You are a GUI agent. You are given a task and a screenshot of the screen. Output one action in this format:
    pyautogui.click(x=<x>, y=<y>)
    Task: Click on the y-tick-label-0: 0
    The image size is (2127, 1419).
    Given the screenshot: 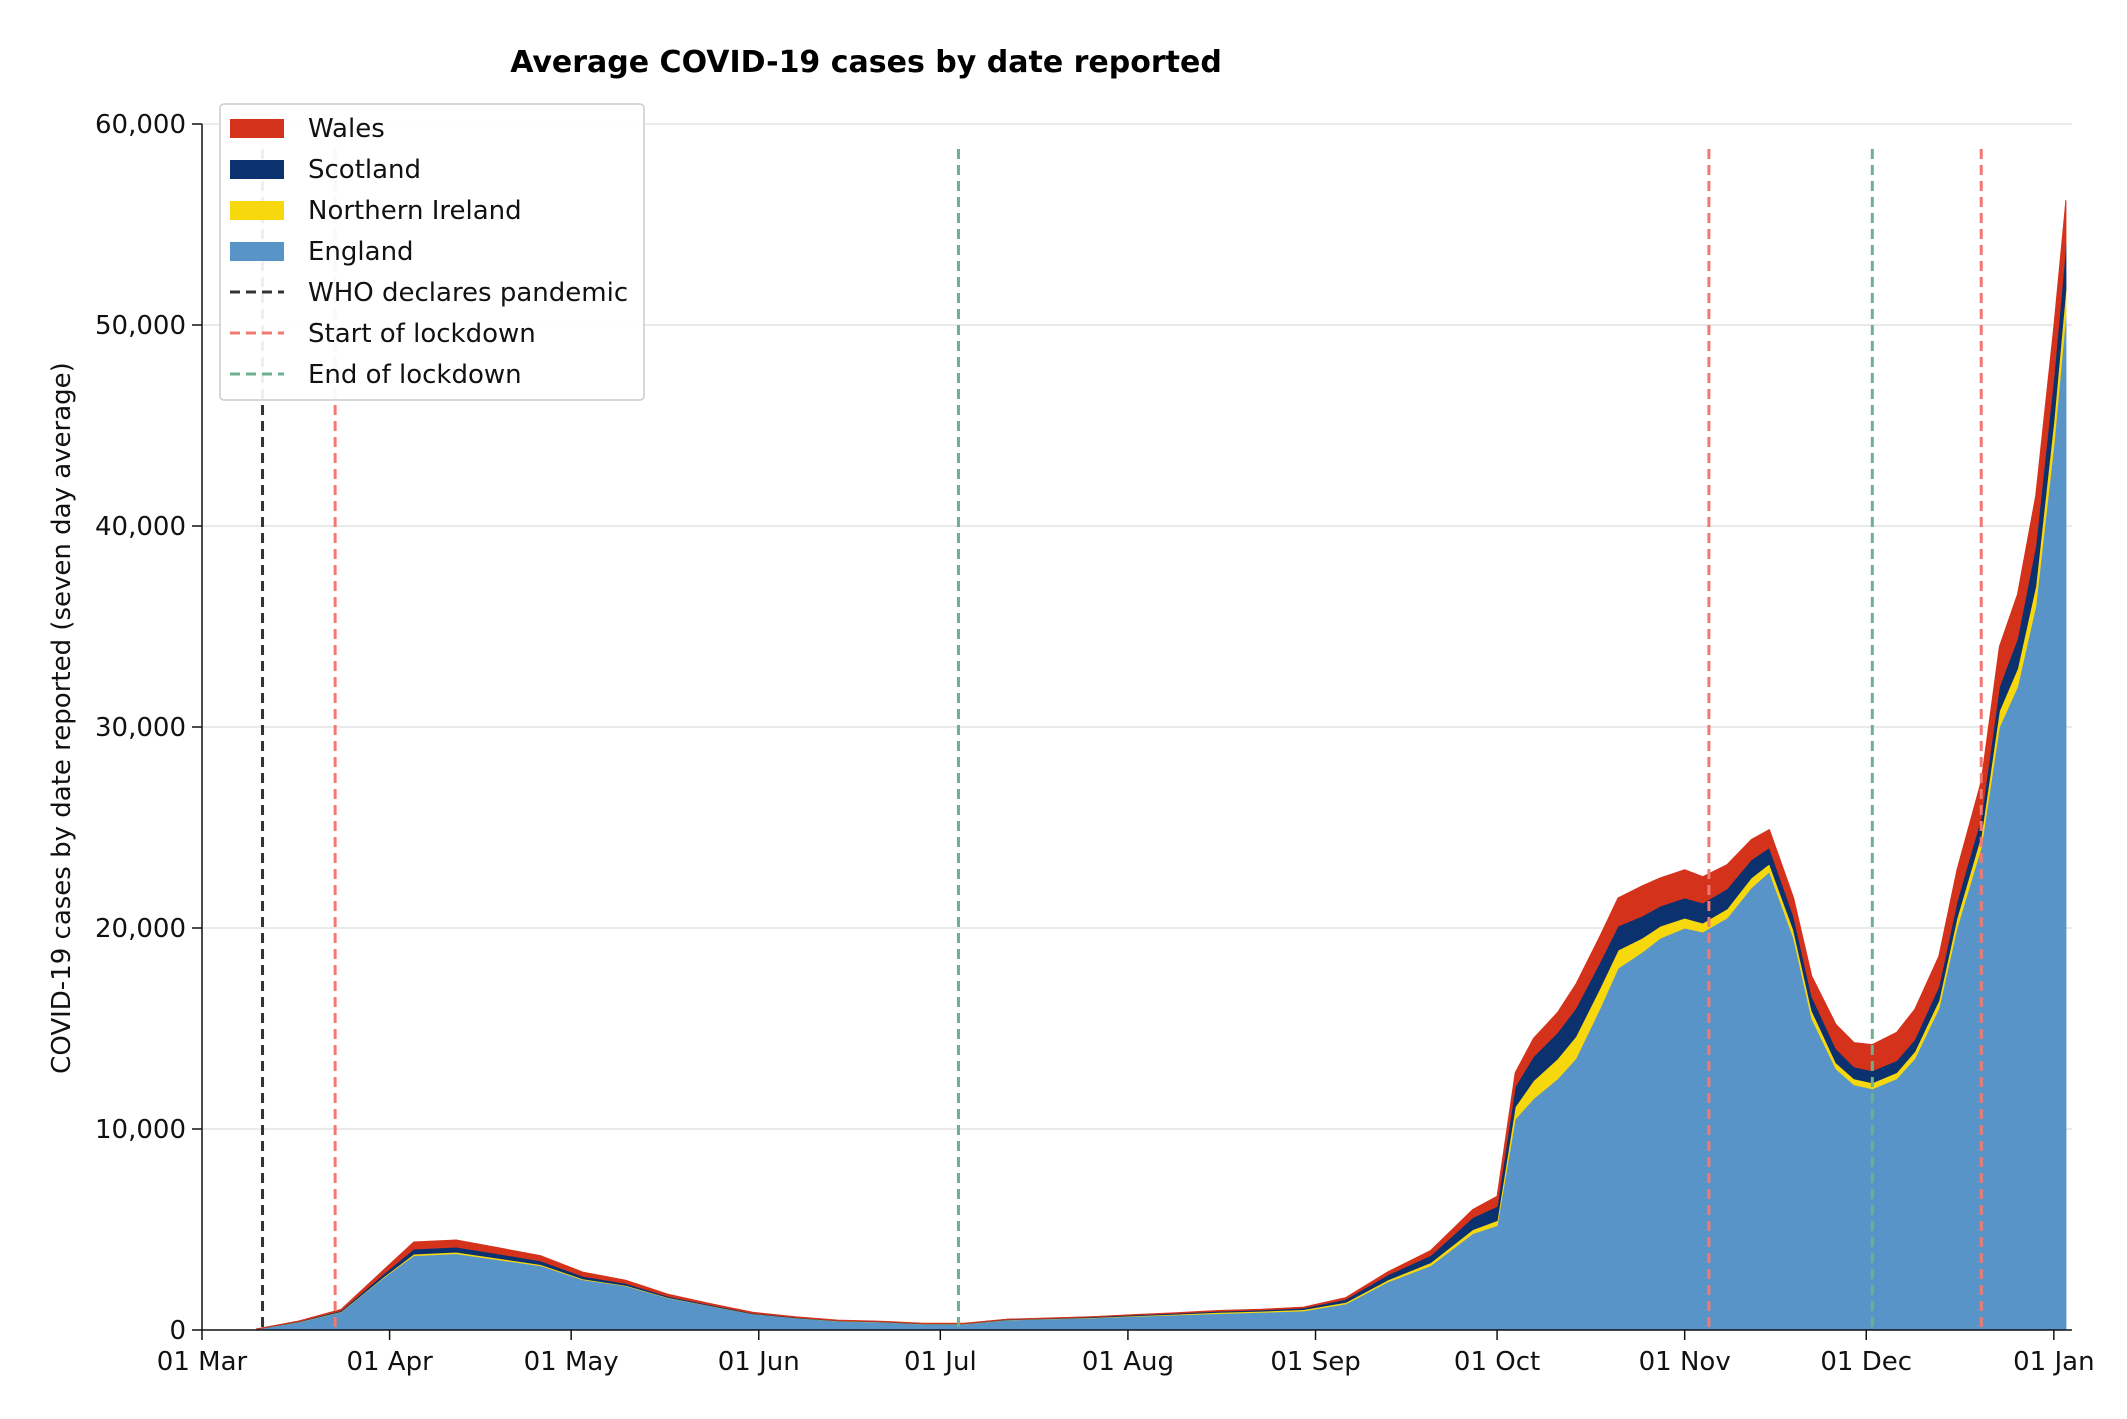 What is the action you would take?
    pyautogui.click(x=177, y=1331)
    